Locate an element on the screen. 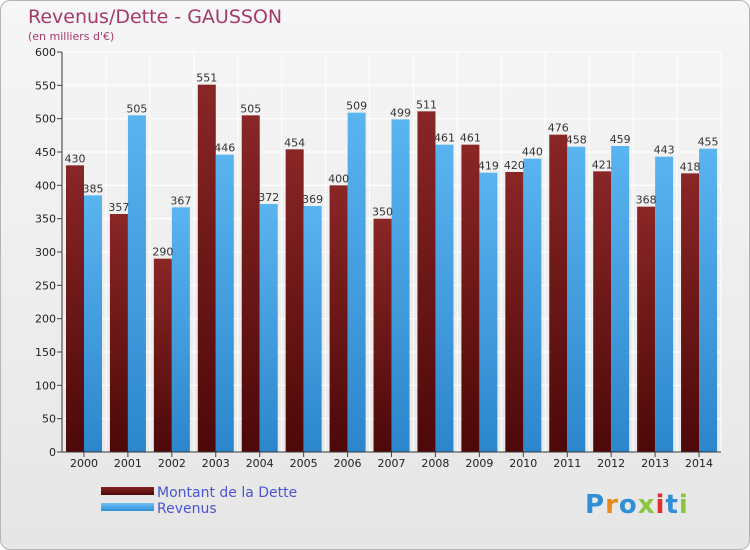 The image size is (750, 550). data-label-dette: 350 is located at coordinates (382, 212).